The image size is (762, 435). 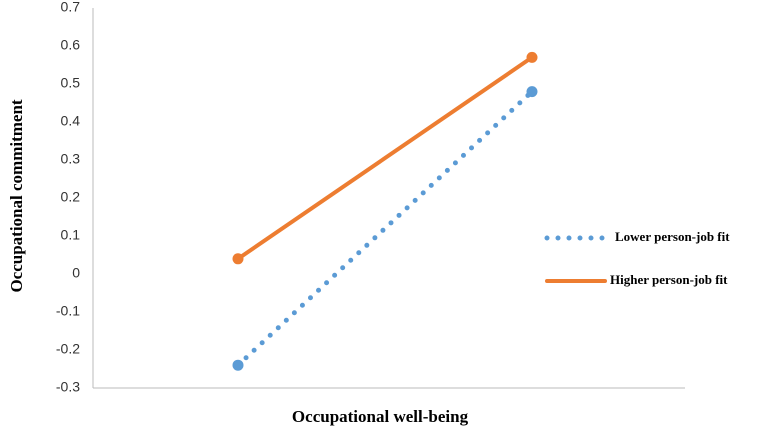 I want to click on y-tick-label: 0.1, so click(x=71, y=235).